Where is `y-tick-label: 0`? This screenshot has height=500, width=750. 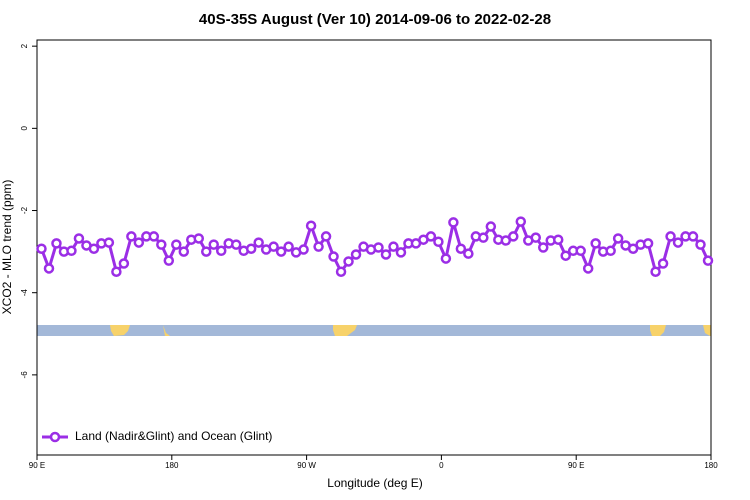 y-tick-label: 0 is located at coordinates (24, 128).